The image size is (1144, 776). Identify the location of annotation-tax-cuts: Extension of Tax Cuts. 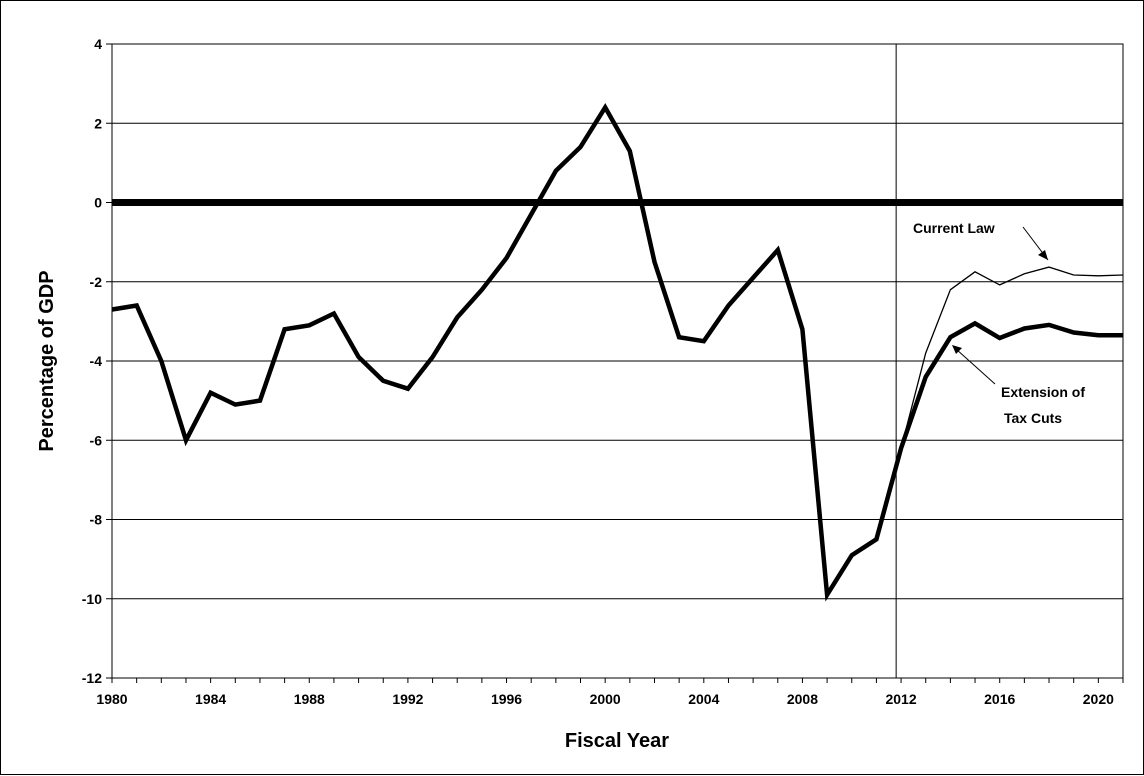
(1018, 385).